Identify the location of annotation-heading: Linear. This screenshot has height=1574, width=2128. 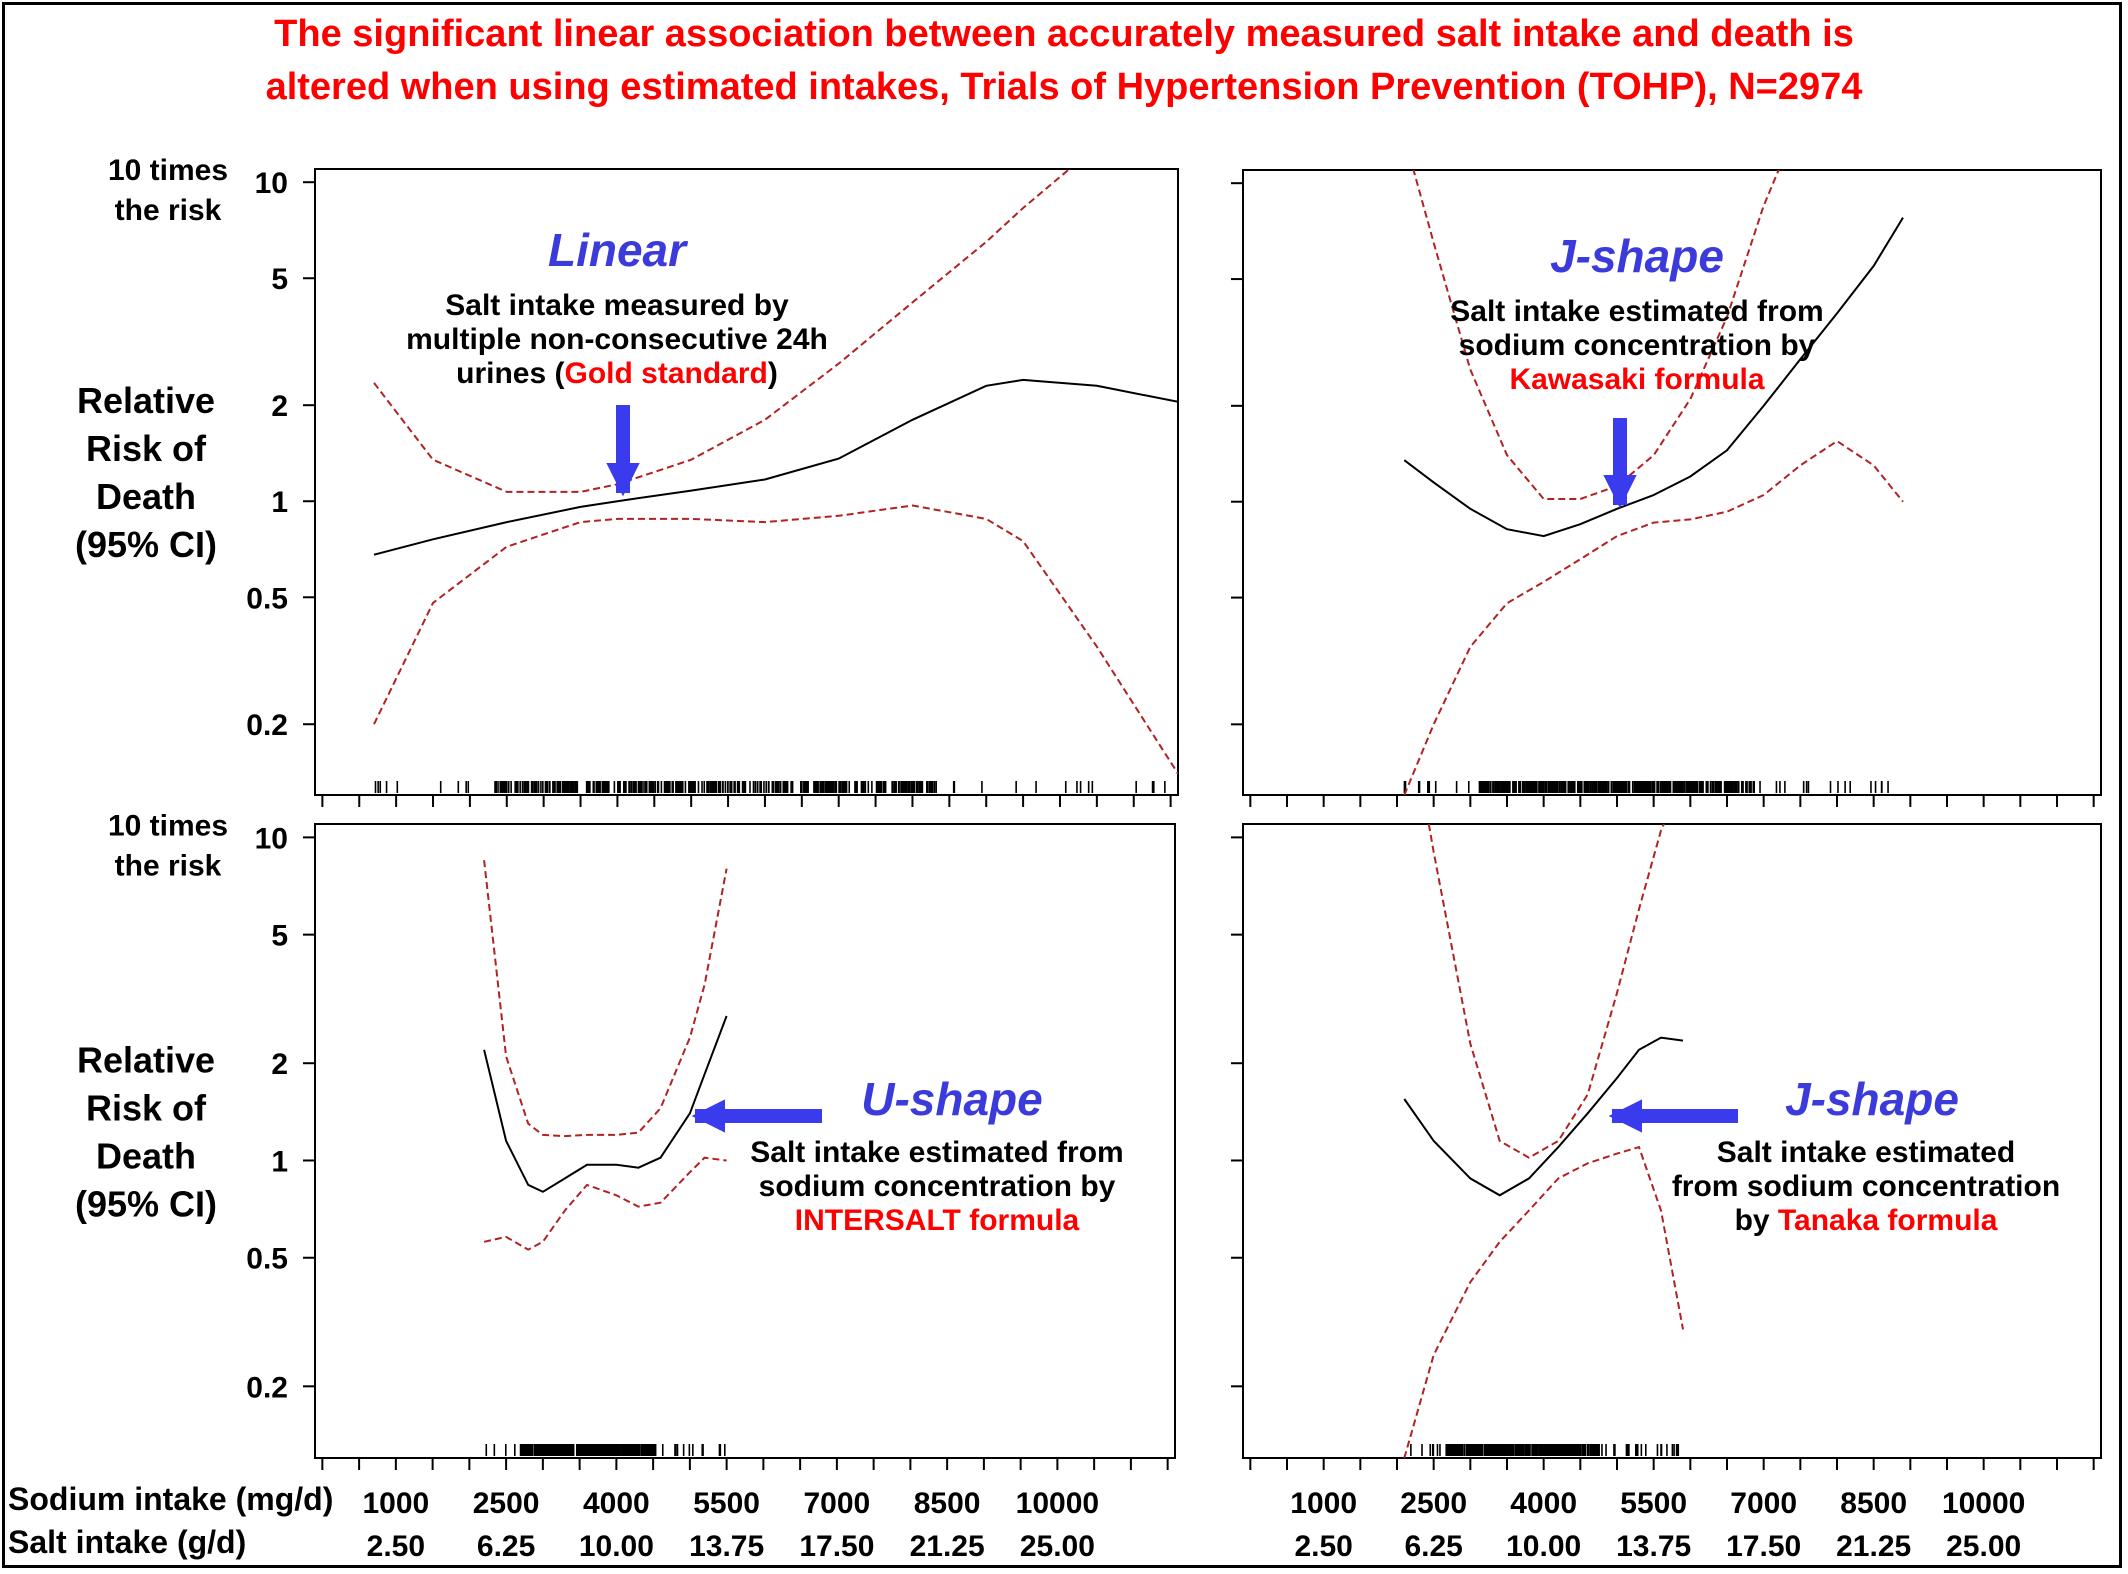
(618, 250).